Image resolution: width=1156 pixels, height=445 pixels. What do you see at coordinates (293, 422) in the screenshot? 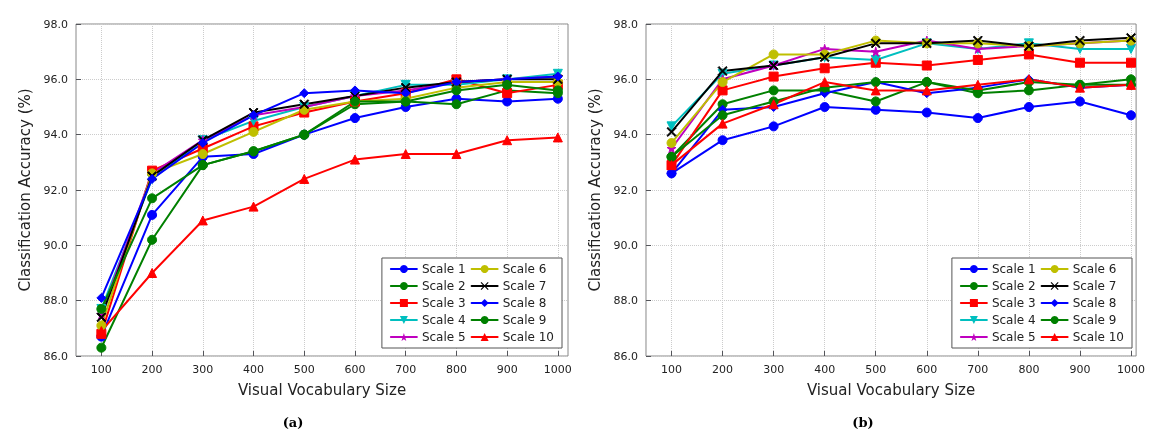
I see `text: (a)` at bounding box center [293, 422].